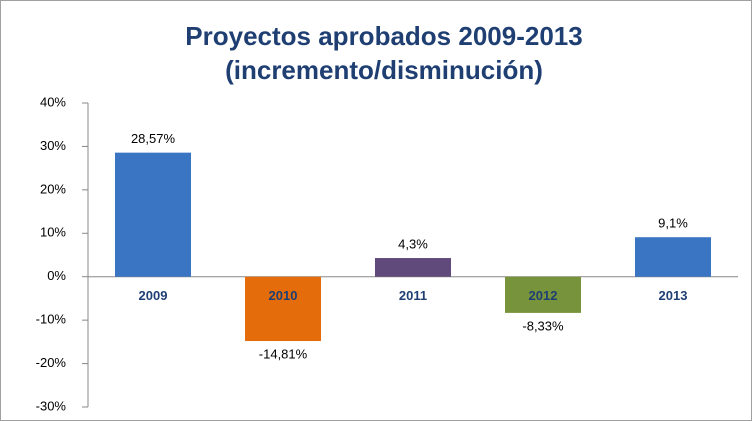  What do you see at coordinates (153, 295) in the screenshot?
I see `x-tick-label: 2009` at bounding box center [153, 295].